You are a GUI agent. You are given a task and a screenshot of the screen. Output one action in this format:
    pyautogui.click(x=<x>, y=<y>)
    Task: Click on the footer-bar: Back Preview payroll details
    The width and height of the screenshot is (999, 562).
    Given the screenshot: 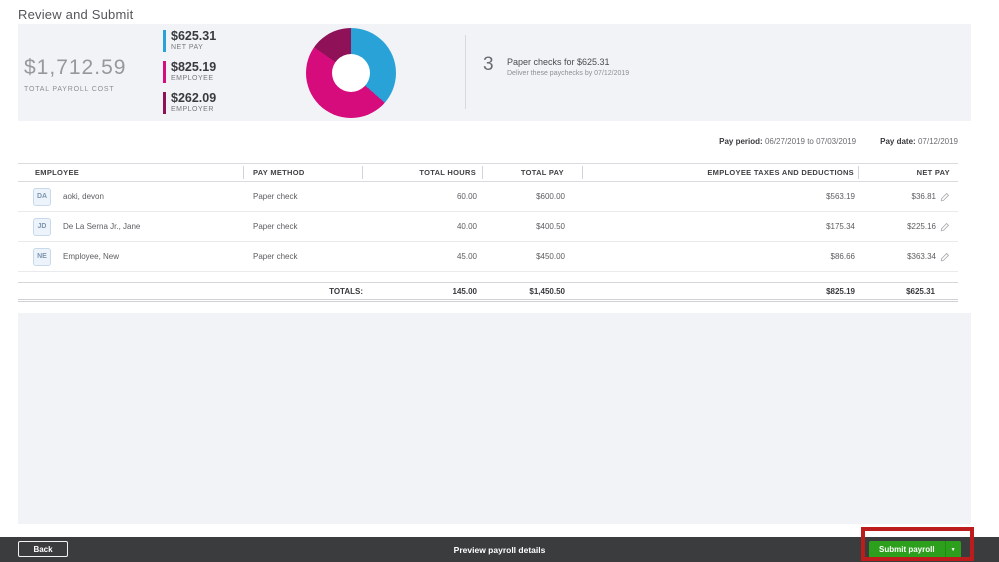 What is the action you would take?
    pyautogui.click(x=499, y=549)
    